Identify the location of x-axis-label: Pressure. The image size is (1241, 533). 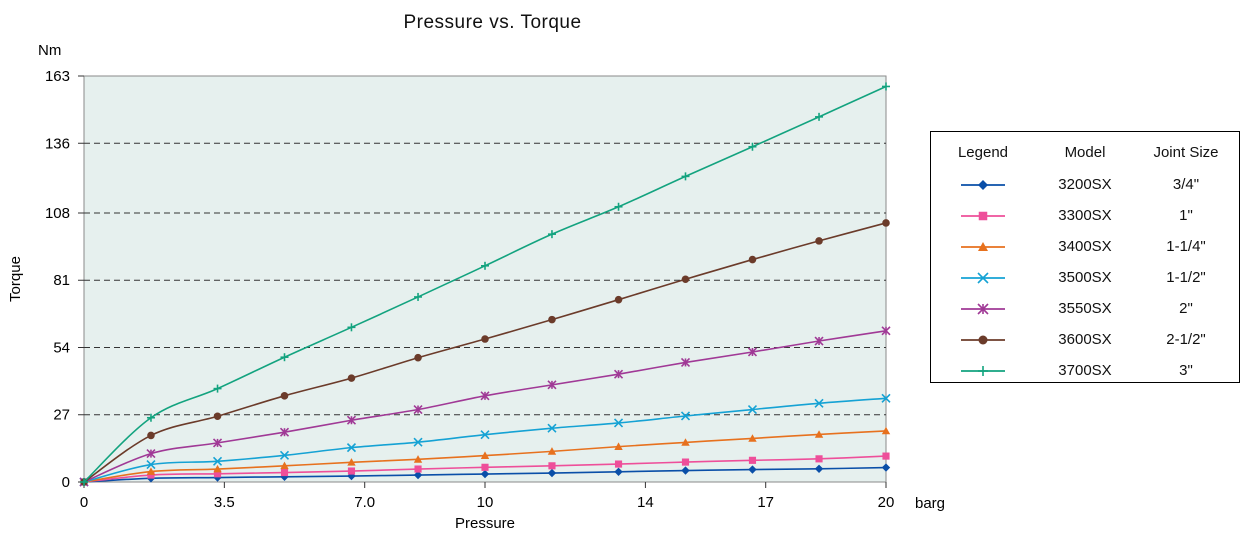
(485, 523).